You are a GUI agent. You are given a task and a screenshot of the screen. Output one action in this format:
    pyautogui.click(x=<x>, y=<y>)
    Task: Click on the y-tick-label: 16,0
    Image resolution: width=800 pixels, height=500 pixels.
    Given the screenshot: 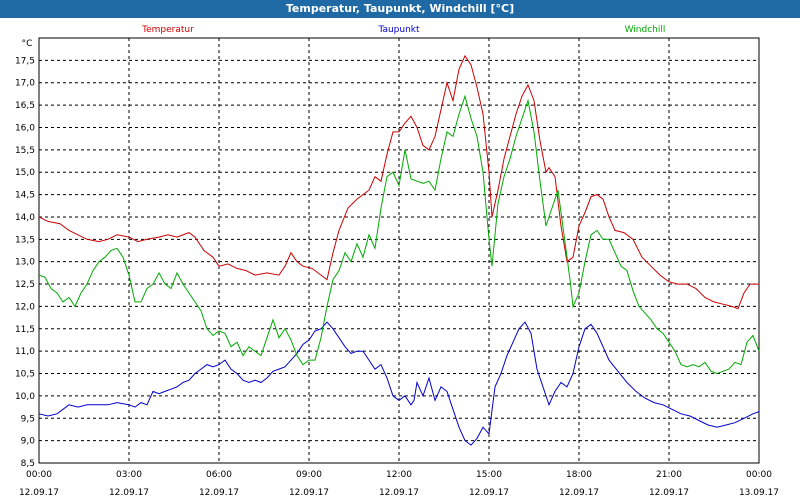 What is the action you would take?
    pyautogui.click(x=25, y=128)
    